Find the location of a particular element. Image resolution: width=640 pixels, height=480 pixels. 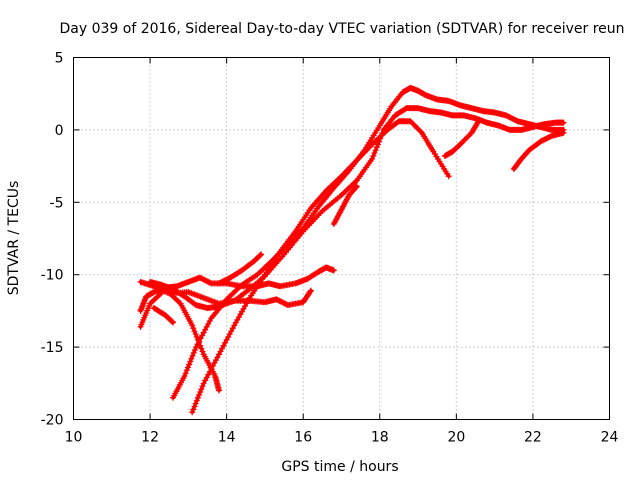

y-axis-label: SDTVAR / TECUs is located at coordinates (14, 238).